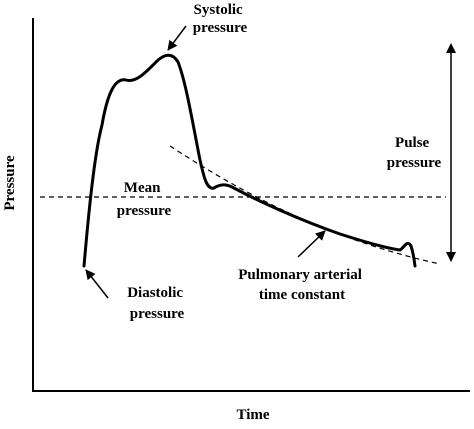 This screenshot has width=474, height=429. I want to click on diastolic-arrow, so click(97, 284).